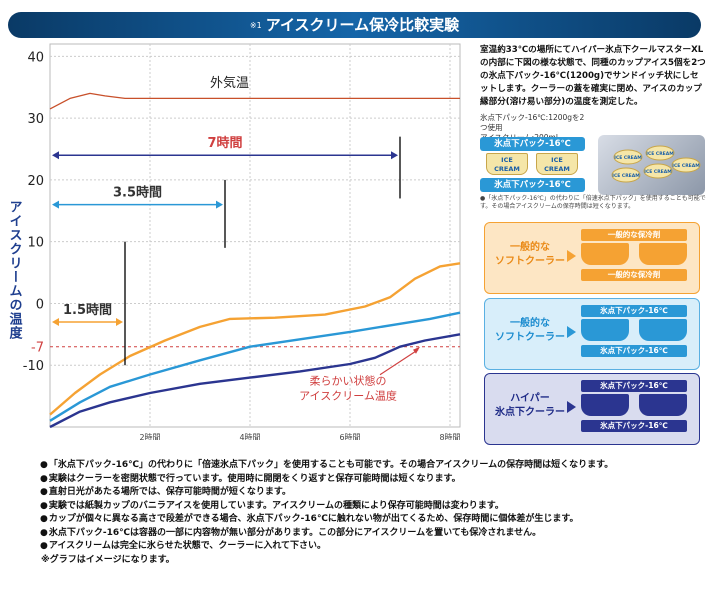  I want to click on duration-label: 7時間, so click(224, 143).